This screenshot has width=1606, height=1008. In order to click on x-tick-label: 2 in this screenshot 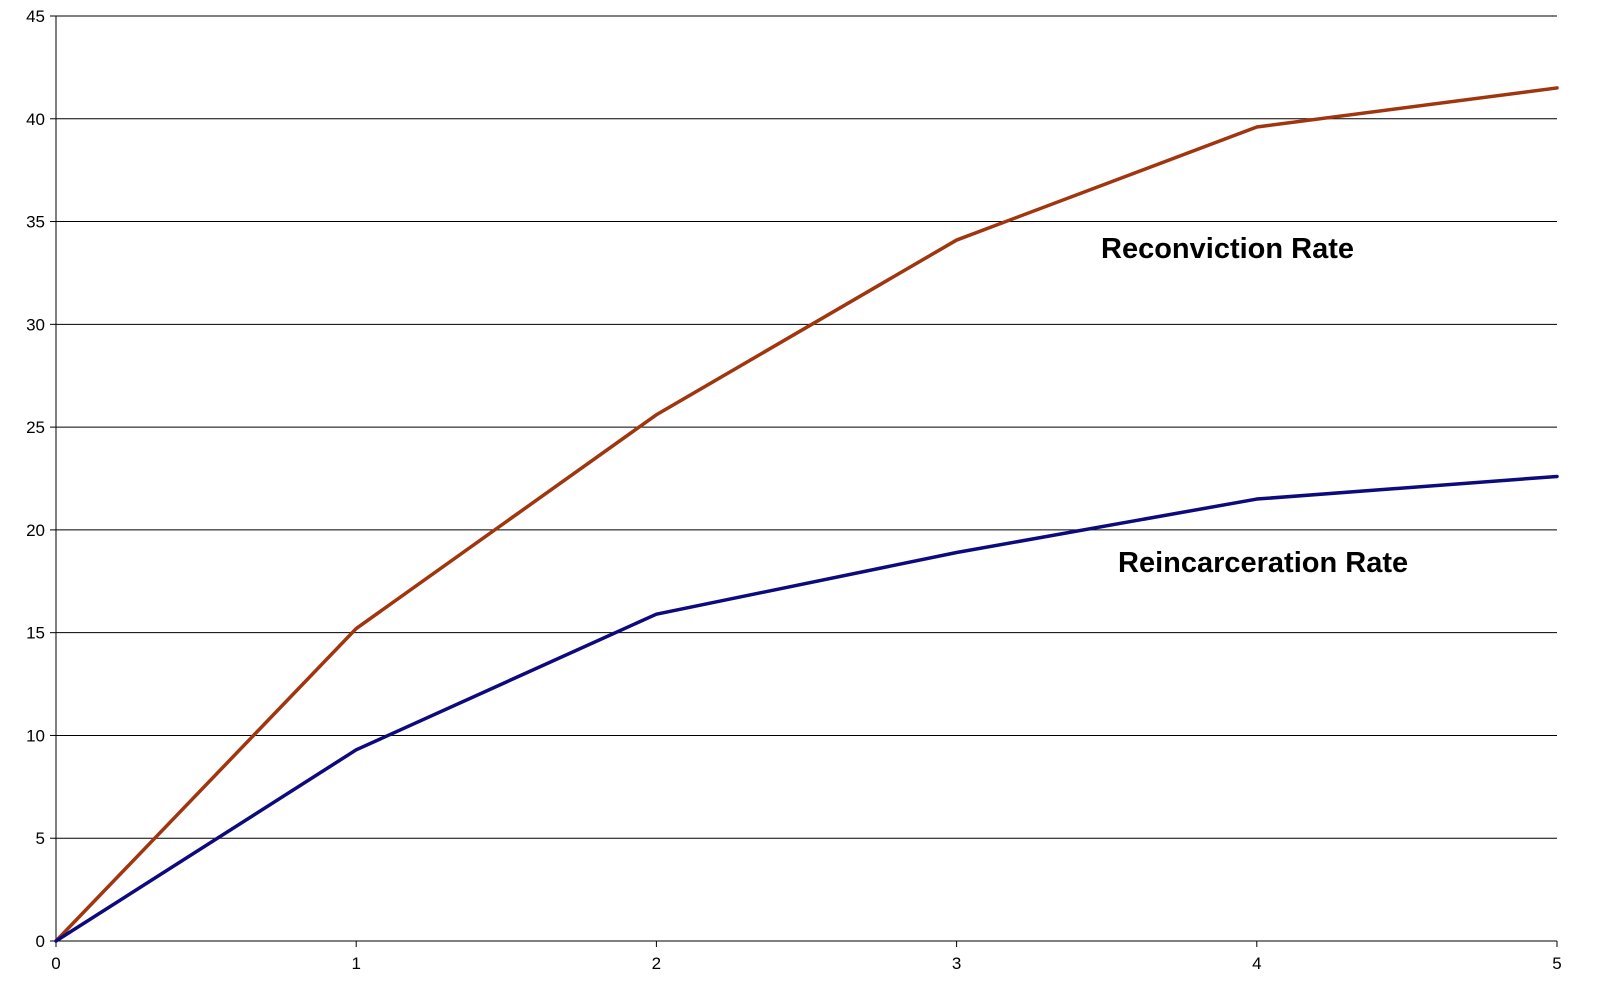, I will do `click(656, 963)`.